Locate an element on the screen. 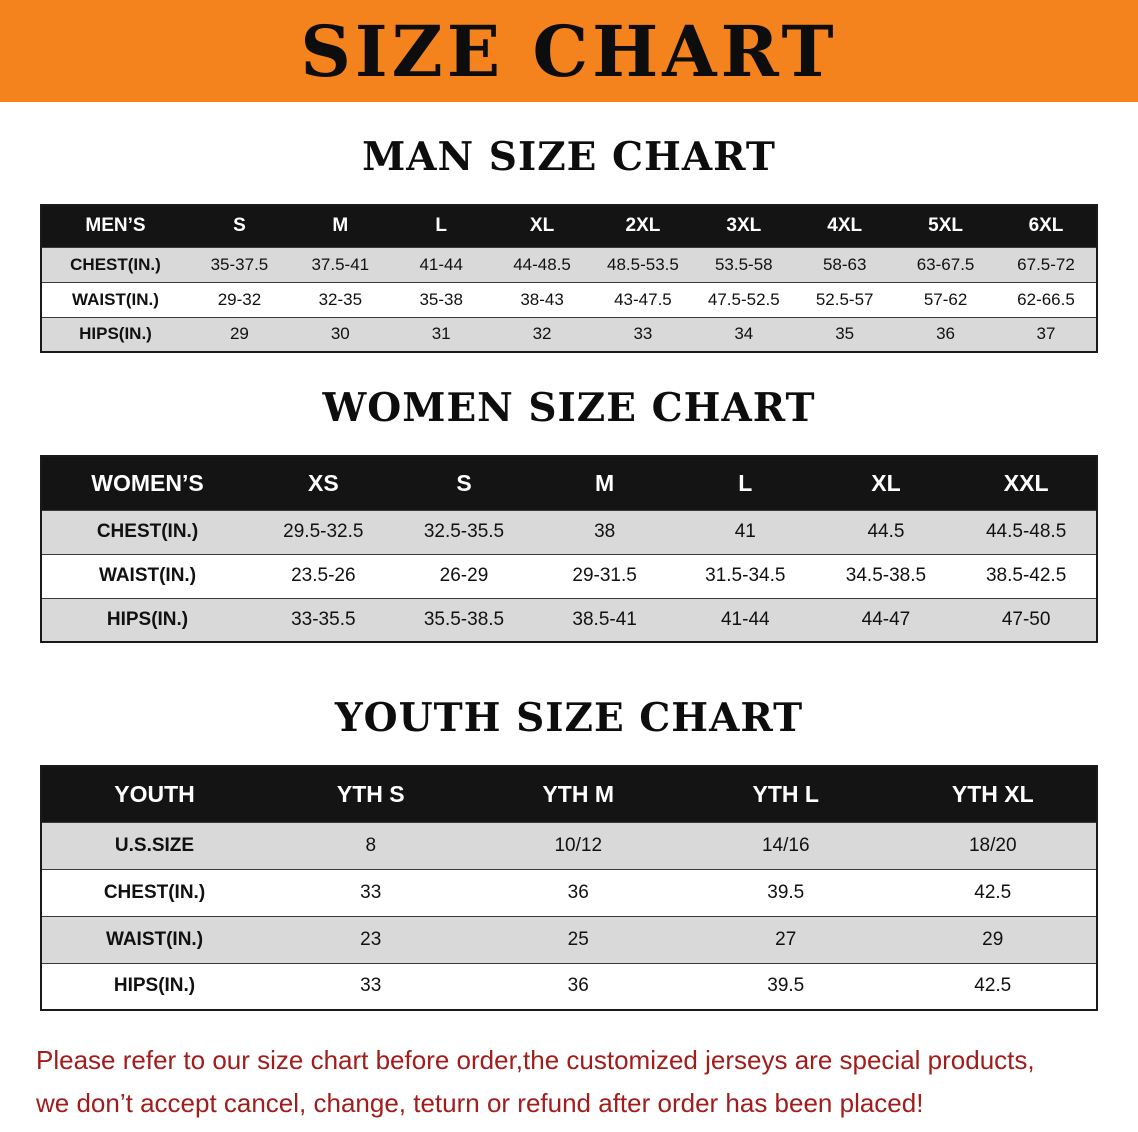 This screenshot has height=1132, width=1138. size-header-cell: YTH S is located at coordinates (371, 794).